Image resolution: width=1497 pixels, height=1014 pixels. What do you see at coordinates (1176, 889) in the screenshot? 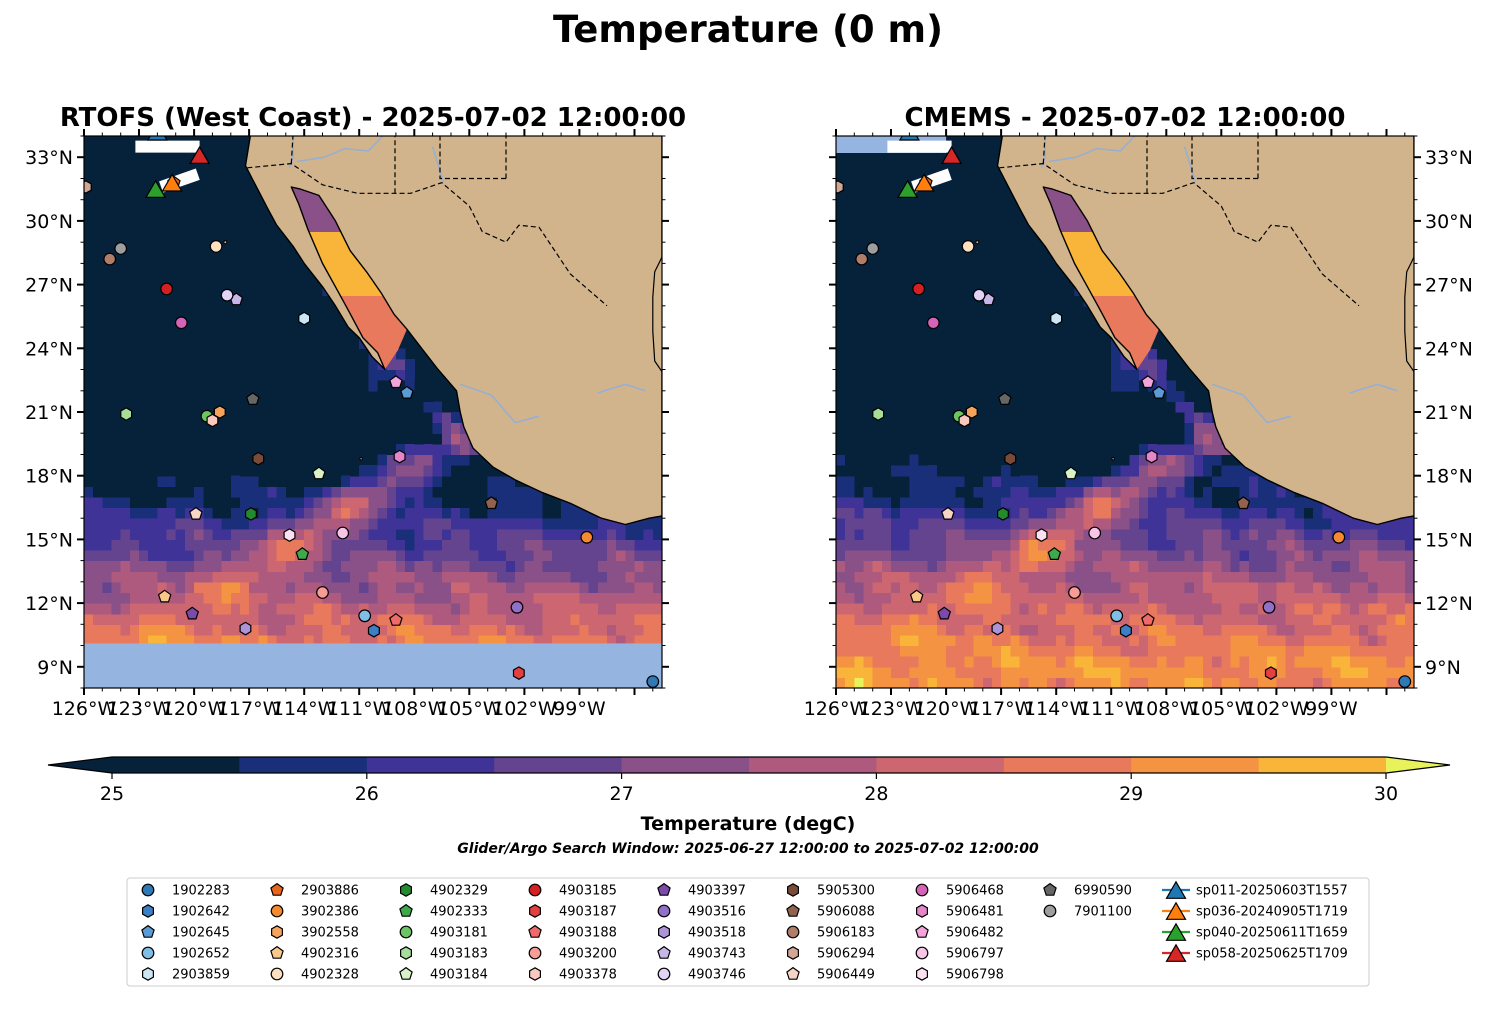
I see `legend-marker-sp011-20250603T1557` at bounding box center [1176, 889].